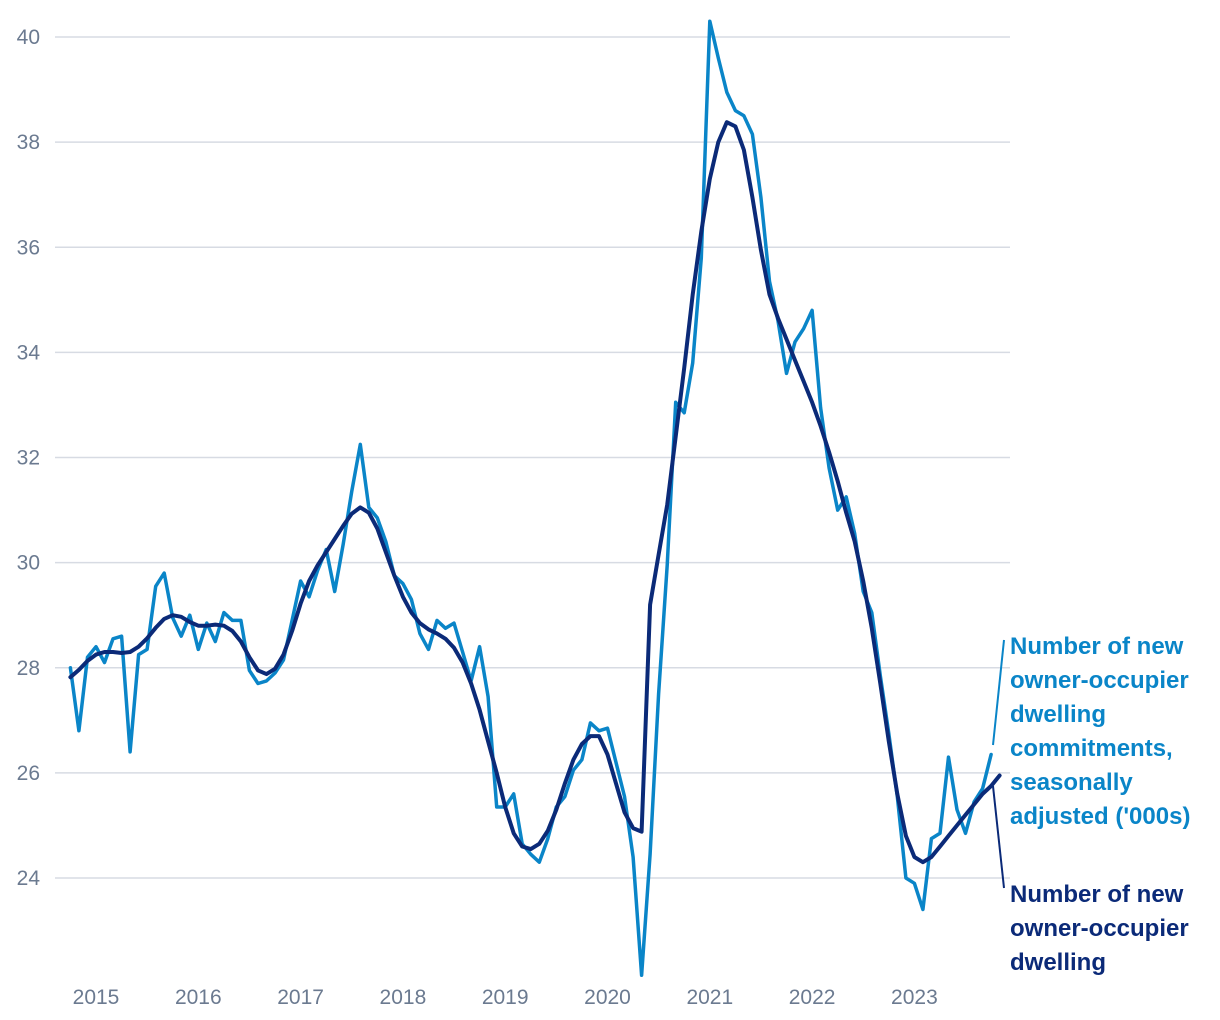 Image resolution: width=1220 pixels, height=1020 pixels. I want to click on x-axis-ticks: 2015 2016 2017 2018 2019 2020 2021 2022 2023, so click(505, 997).